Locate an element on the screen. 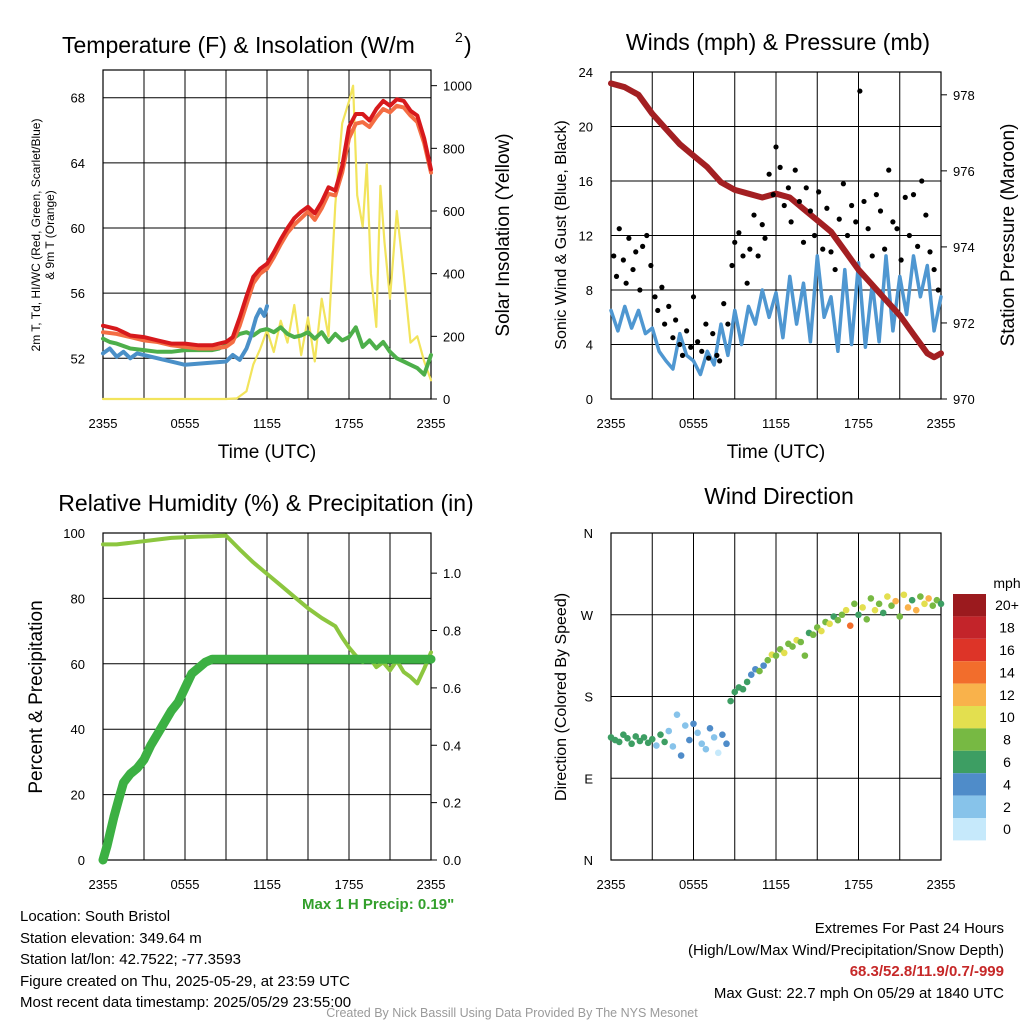 The width and height of the screenshot is (1024, 1024). y-tick-label: 20 is located at coordinates (586, 127).